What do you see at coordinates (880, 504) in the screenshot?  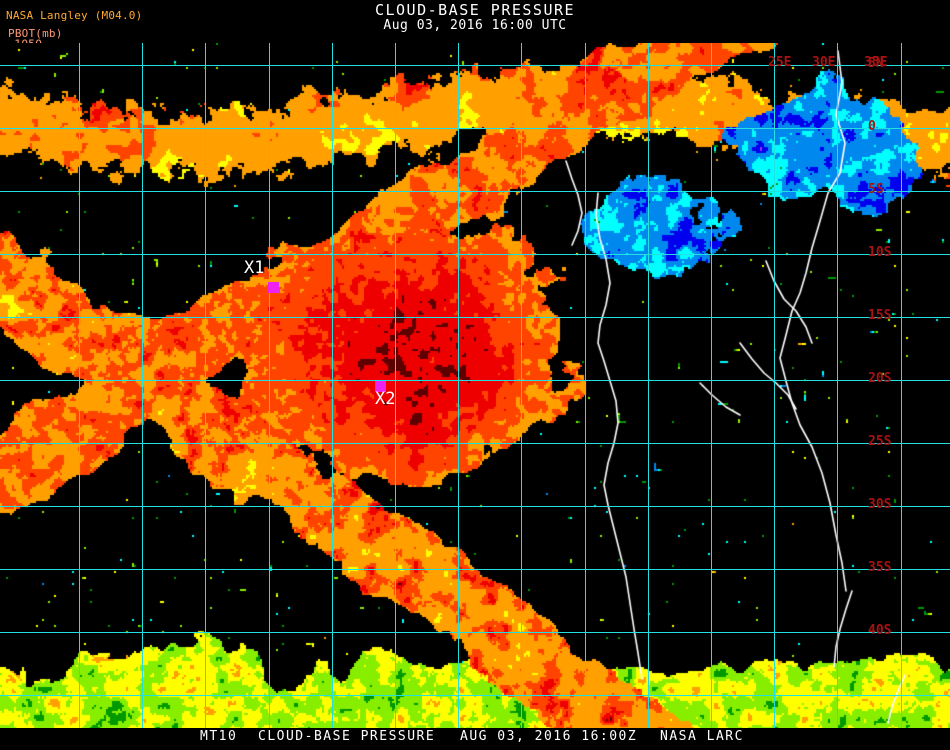 I see `lat-label-30S: 30S` at bounding box center [880, 504].